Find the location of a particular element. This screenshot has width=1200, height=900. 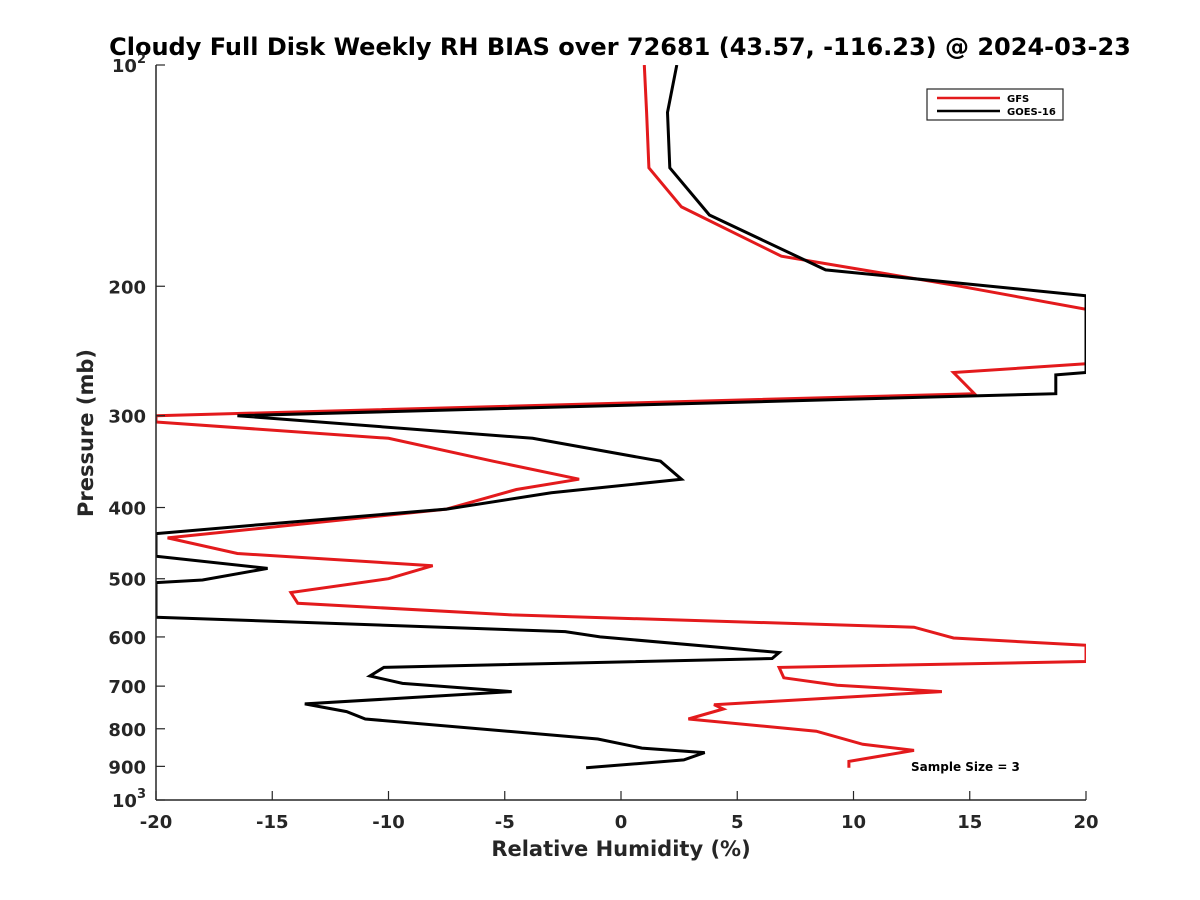

x-tick-label: -5 is located at coordinates (505, 822).